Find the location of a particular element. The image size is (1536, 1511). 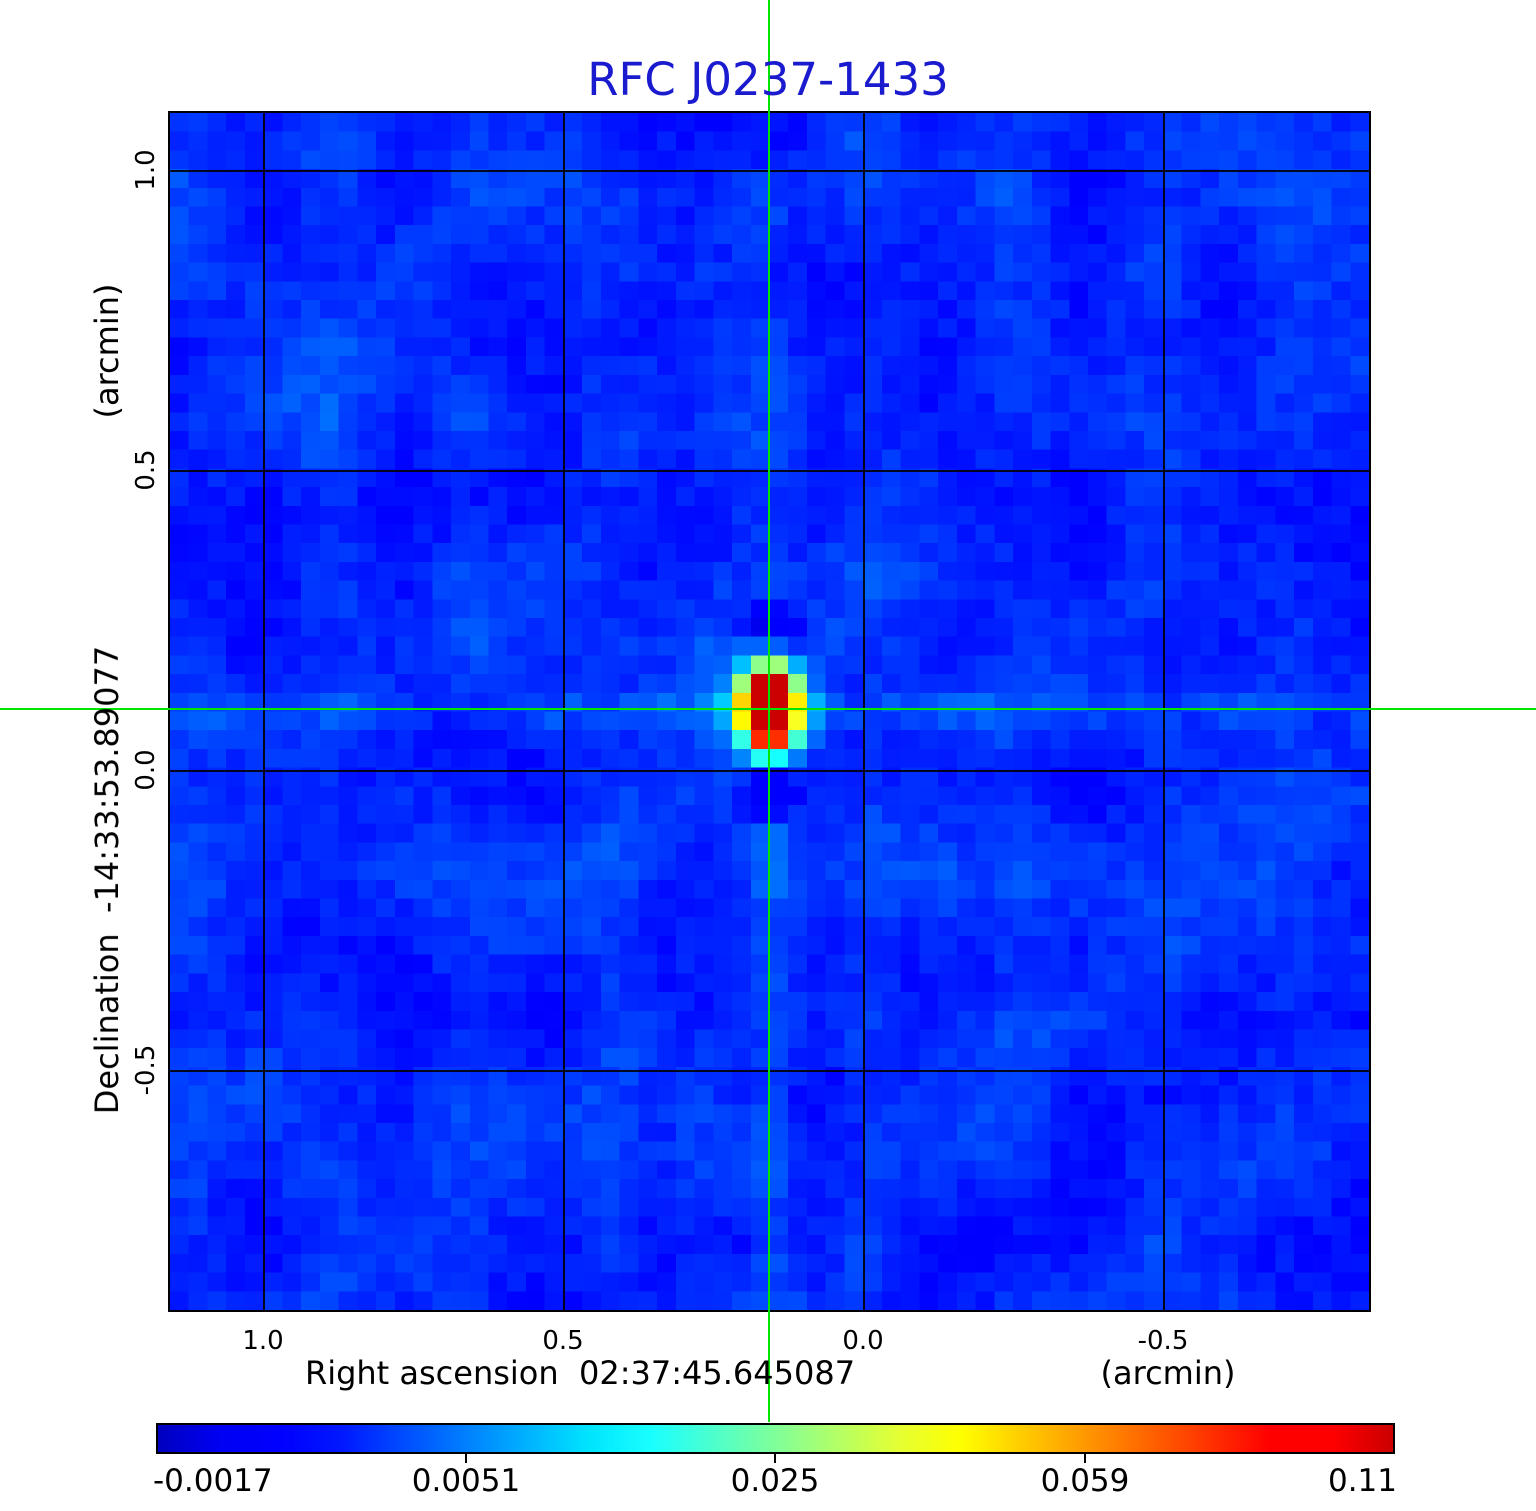

colorbar-label-max: 0.11 is located at coordinates (1362, 1481).